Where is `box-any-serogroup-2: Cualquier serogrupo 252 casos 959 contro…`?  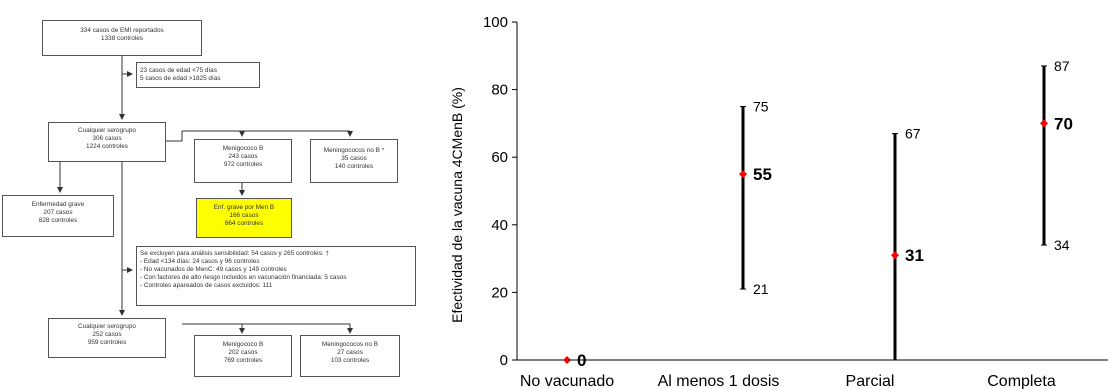 box-any-serogroup-2: Cualquier serogrupo 252 casos 959 contro… is located at coordinates (107, 338).